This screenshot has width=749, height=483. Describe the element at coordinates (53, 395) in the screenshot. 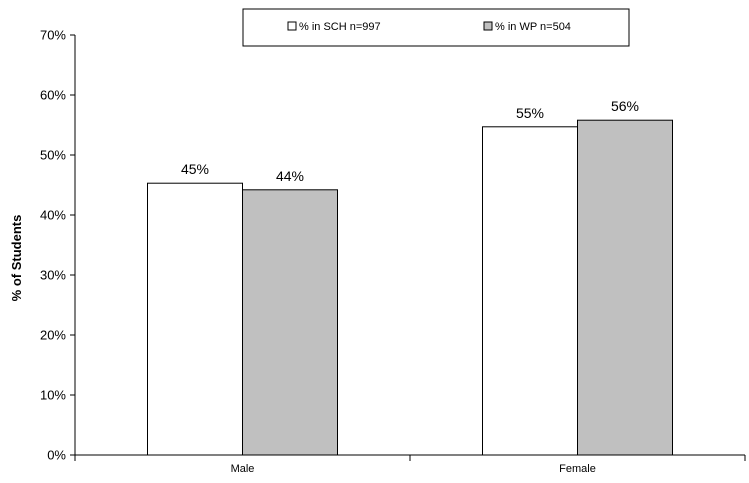

I see `y-tick-label: 10%` at that location.